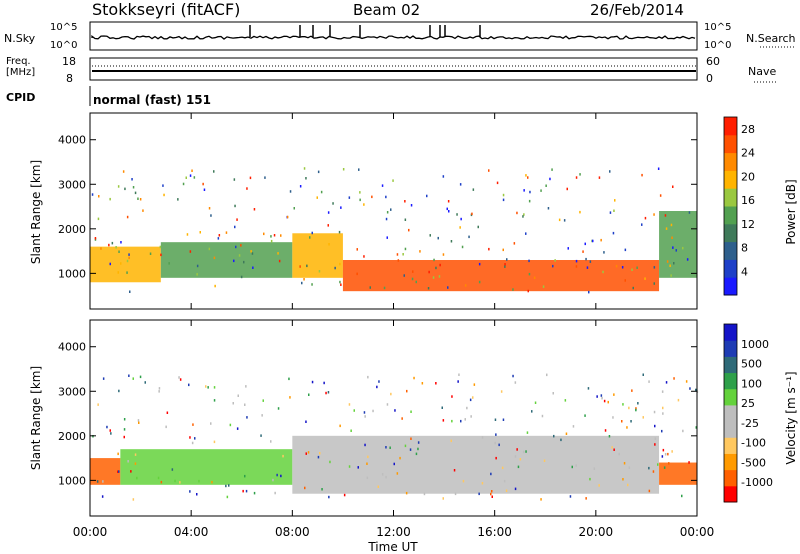  What do you see at coordinates (72, 140) in the screenshot?
I see `ytick-label: 4000` at bounding box center [72, 140].